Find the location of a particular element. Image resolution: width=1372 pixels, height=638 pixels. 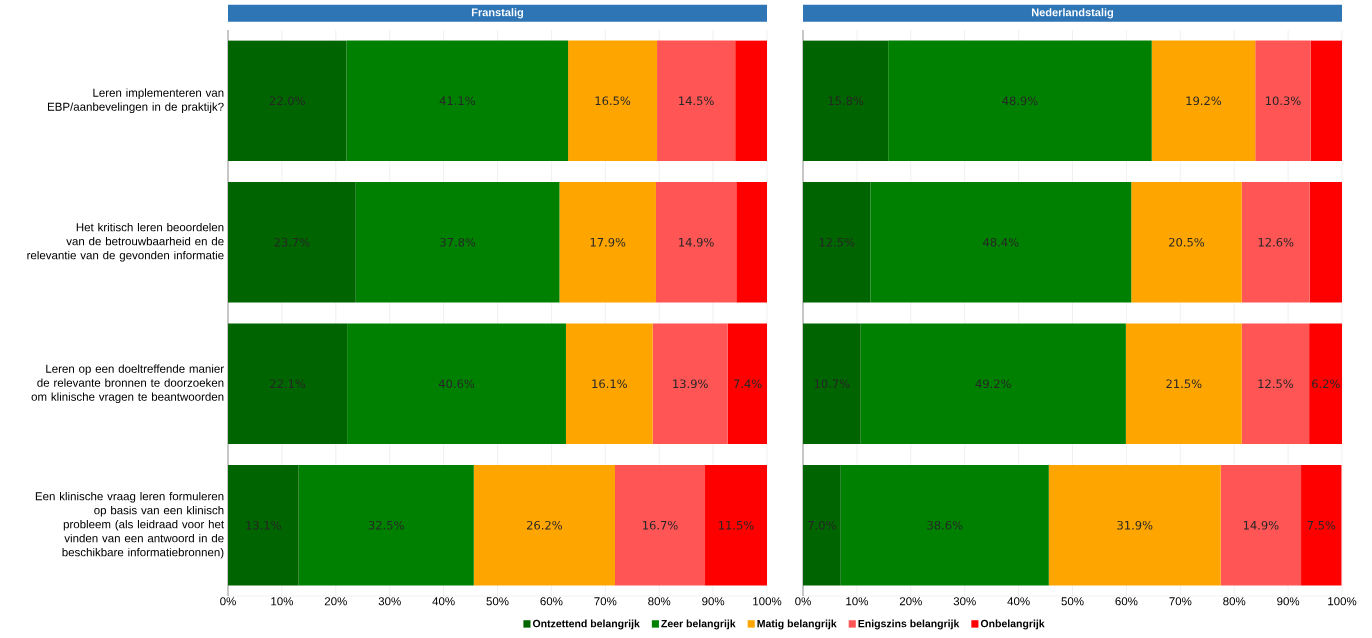

legend-label: Ontzettend belangrijk is located at coordinates (586, 624).